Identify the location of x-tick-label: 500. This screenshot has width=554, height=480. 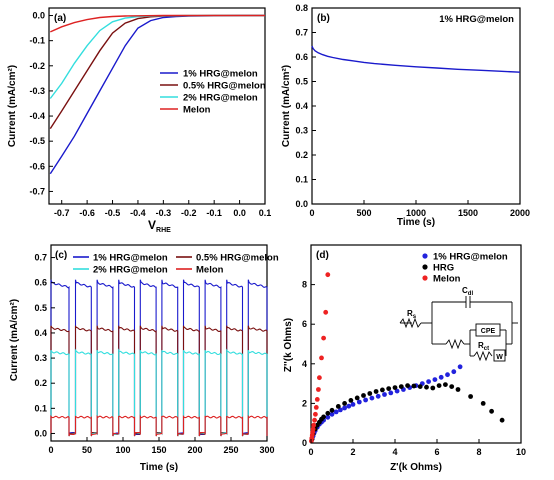
(363, 213).